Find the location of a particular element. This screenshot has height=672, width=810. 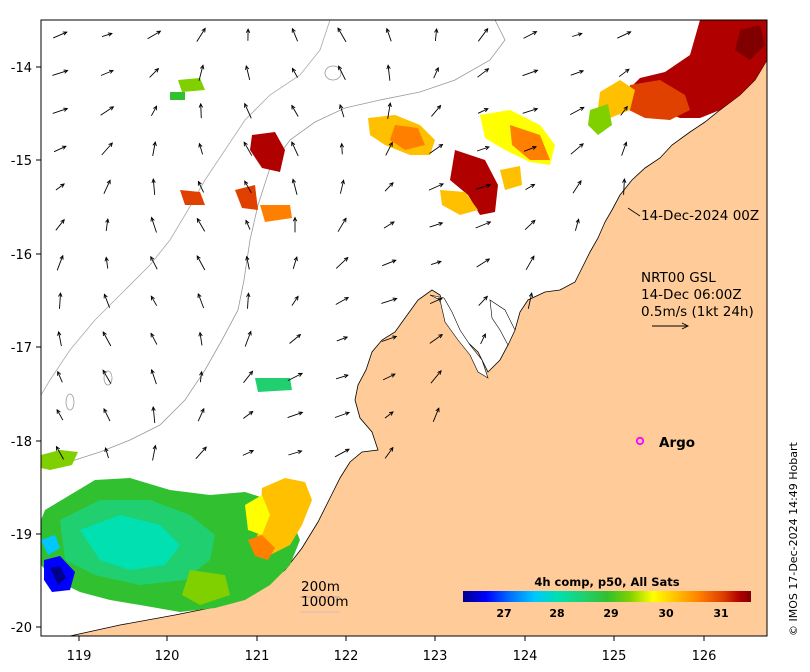

colorbar: 4h comp, p50, All Sats 27 28 29 30 31 is located at coordinates (607, 597).